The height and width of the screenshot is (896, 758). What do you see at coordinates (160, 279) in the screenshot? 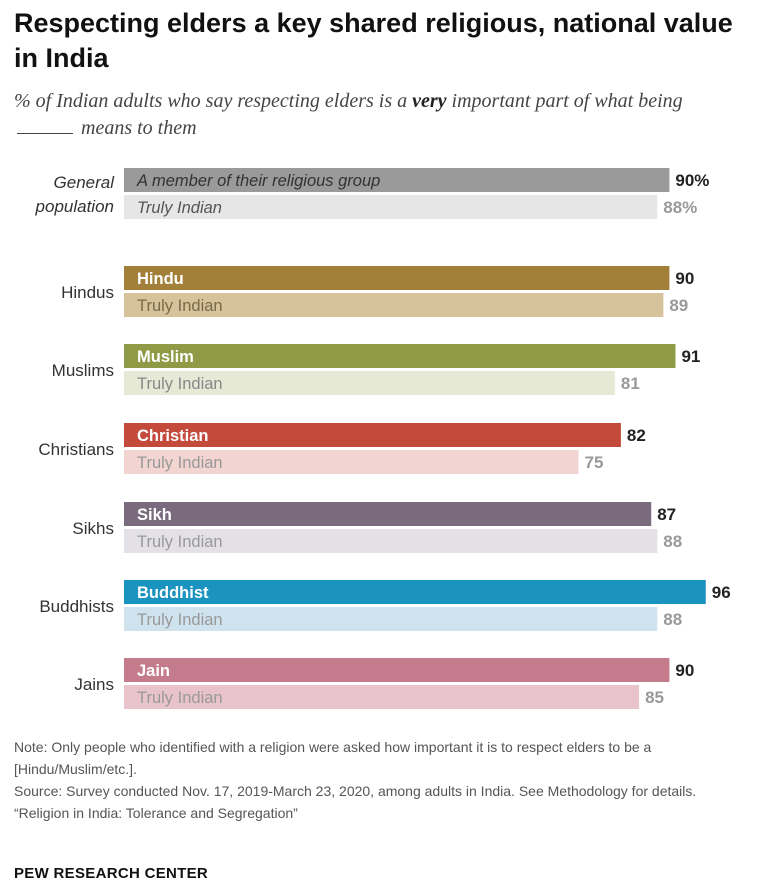
I see `bar-label: Hindu` at bounding box center [160, 279].